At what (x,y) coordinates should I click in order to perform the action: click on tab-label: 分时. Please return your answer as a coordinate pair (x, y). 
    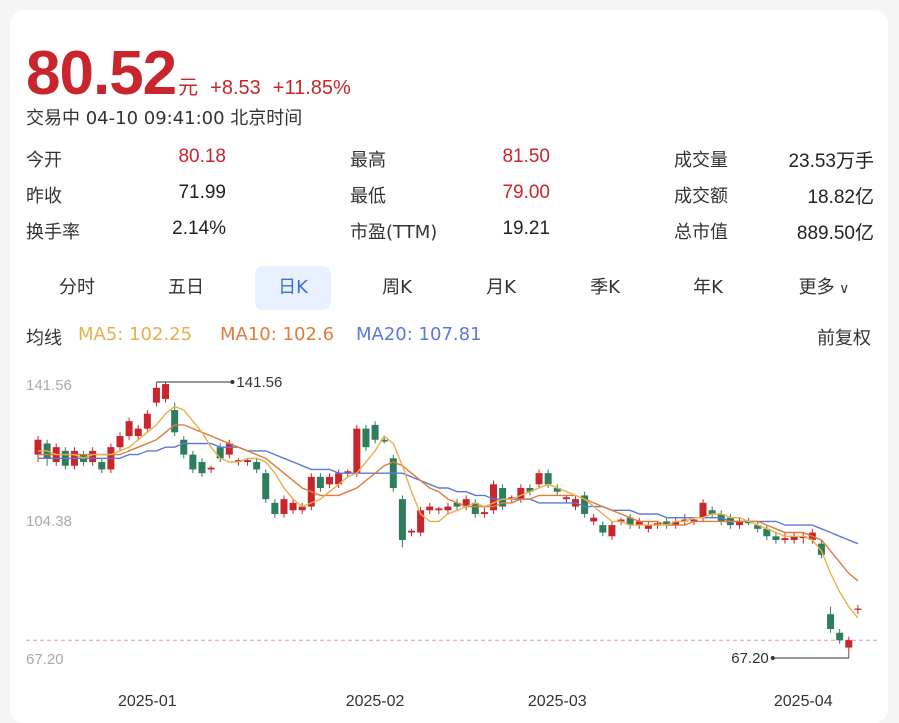
    Looking at the image, I should click on (77, 287).